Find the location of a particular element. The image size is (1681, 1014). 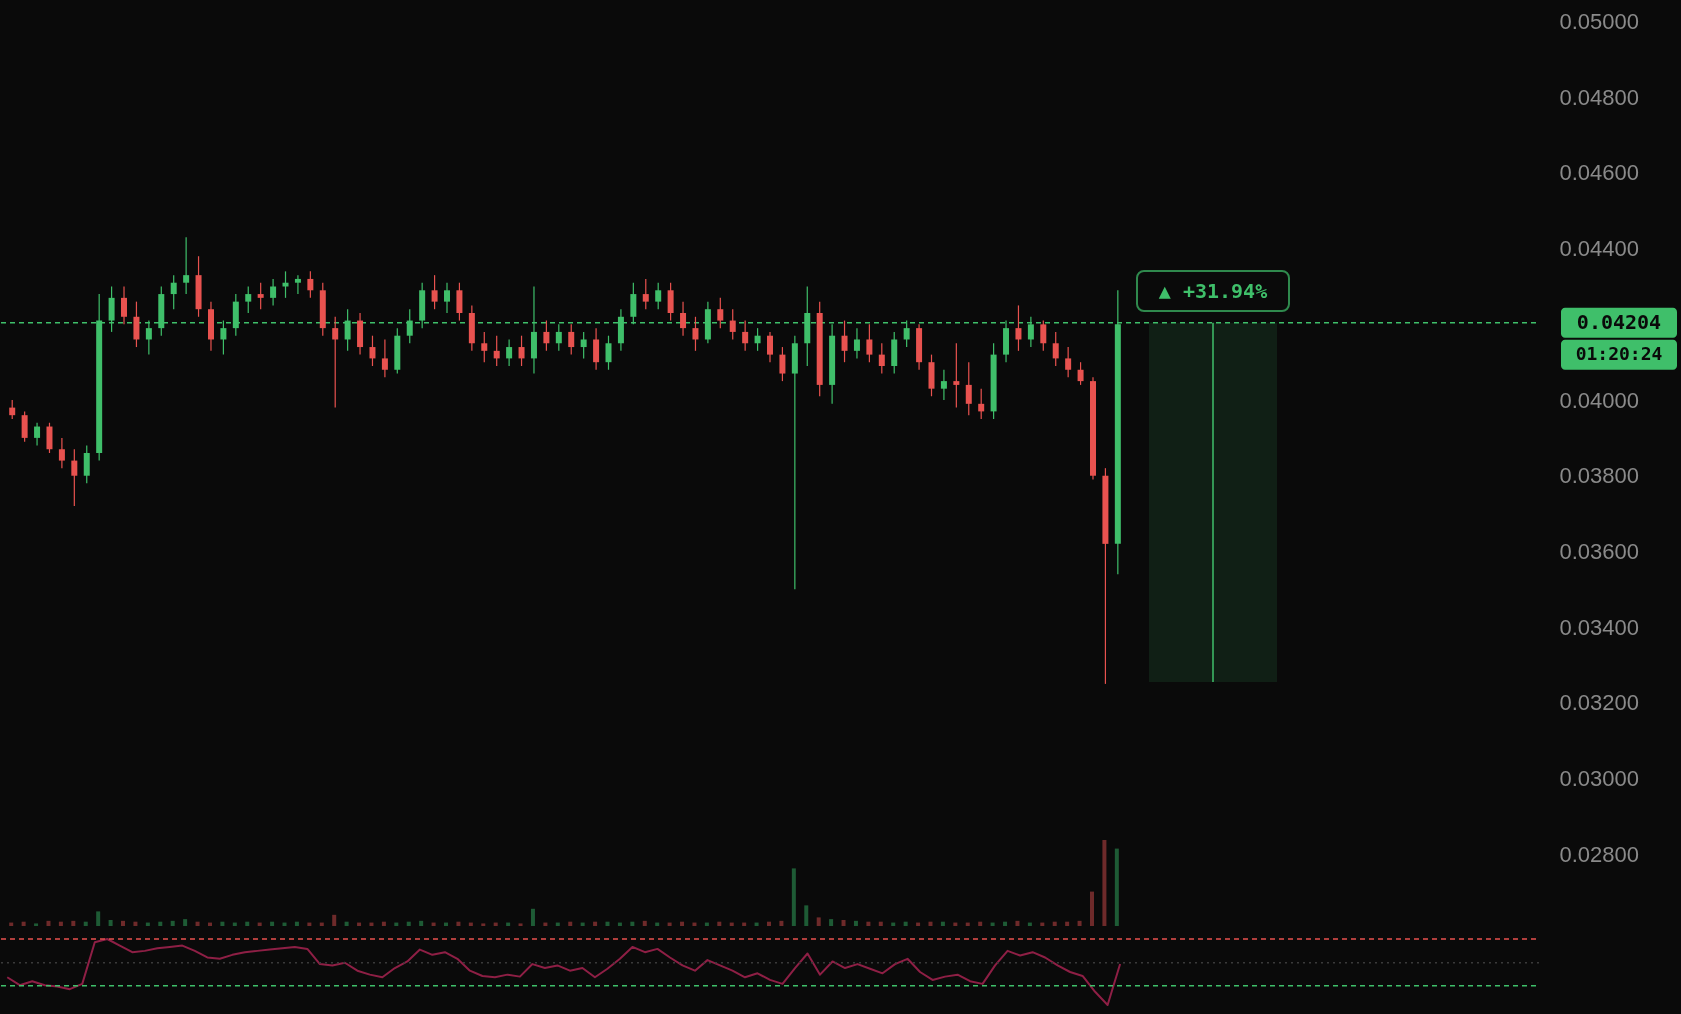

y-tick-label: 0.03600 is located at coordinates (1599, 551).